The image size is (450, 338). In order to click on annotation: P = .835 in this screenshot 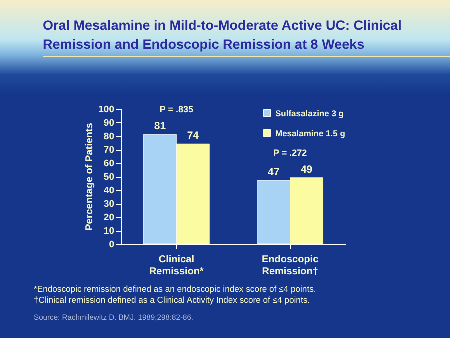, I will do `click(177, 109)`.